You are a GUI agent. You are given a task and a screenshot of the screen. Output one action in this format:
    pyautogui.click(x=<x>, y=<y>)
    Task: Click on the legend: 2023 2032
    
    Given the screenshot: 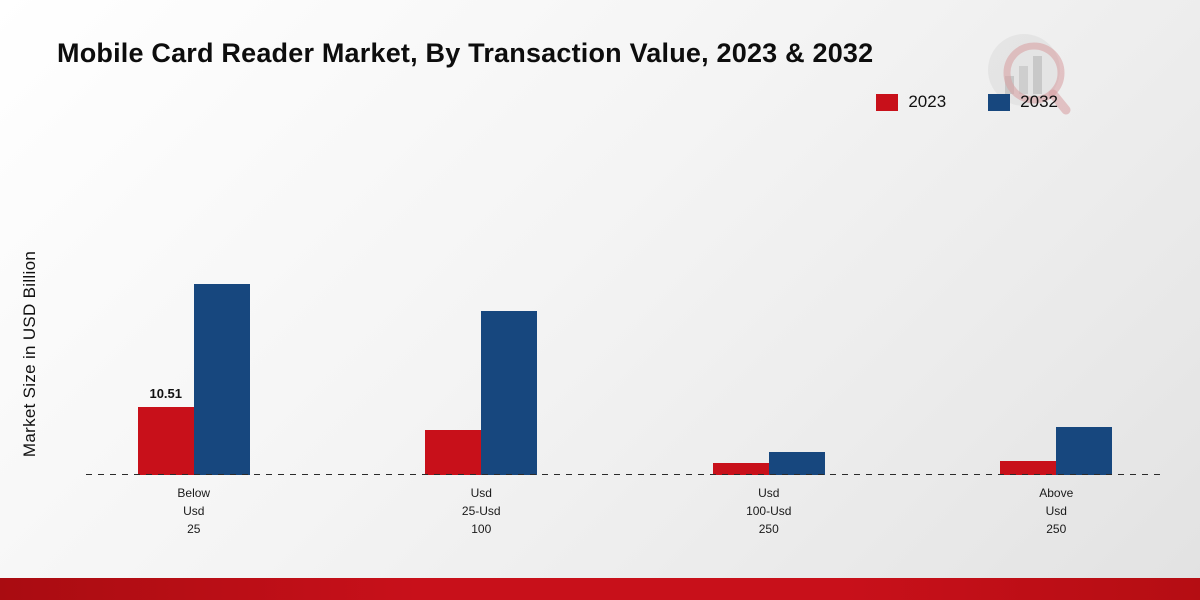 What is the action you would take?
    pyautogui.click(x=967, y=102)
    